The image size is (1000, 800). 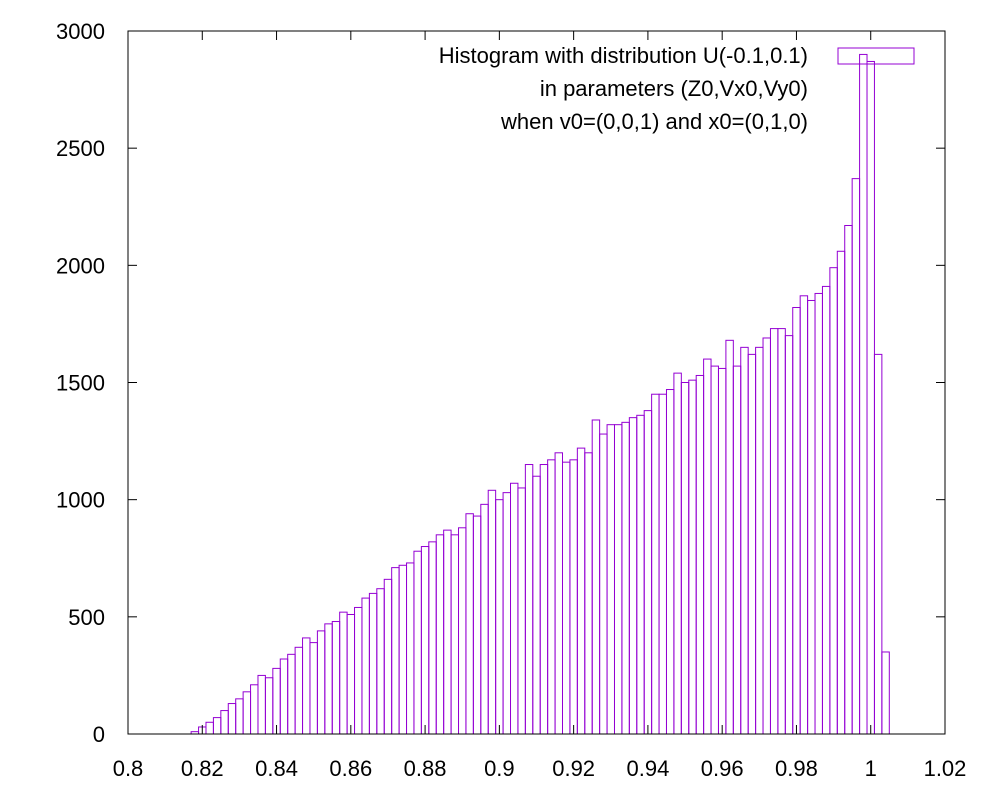 What do you see at coordinates (80, 31) in the screenshot?
I see `y-tick-label: 3000` at bounding box center [80, 31].